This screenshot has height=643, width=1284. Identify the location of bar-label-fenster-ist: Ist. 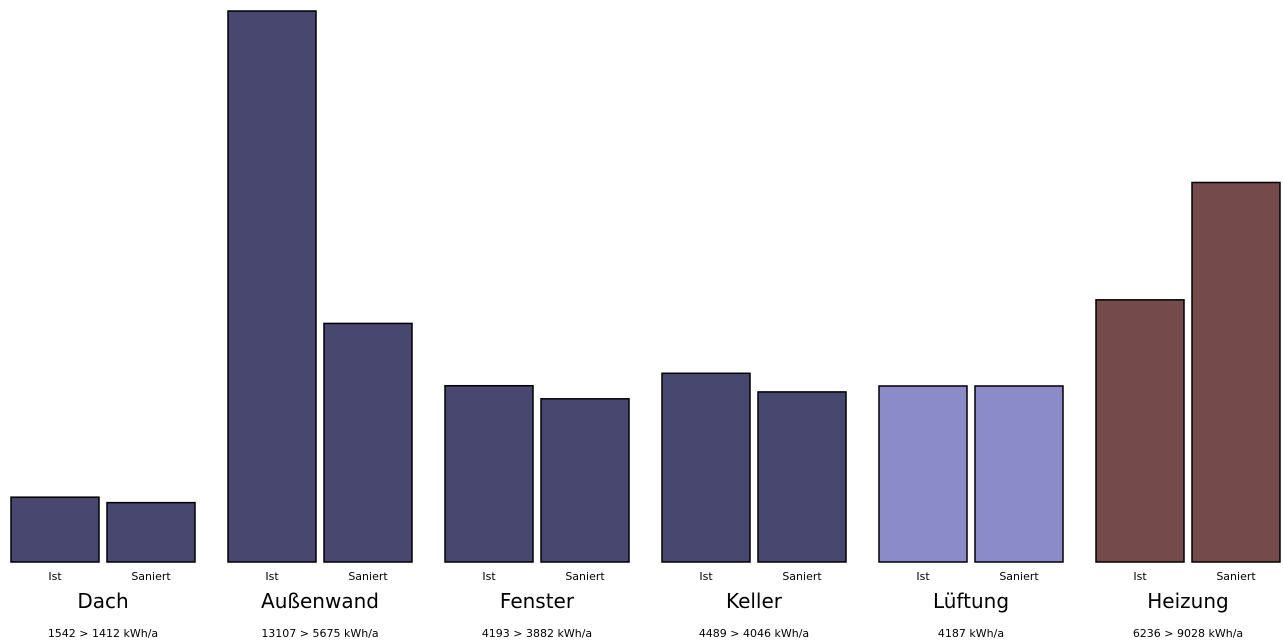
(489, 576).